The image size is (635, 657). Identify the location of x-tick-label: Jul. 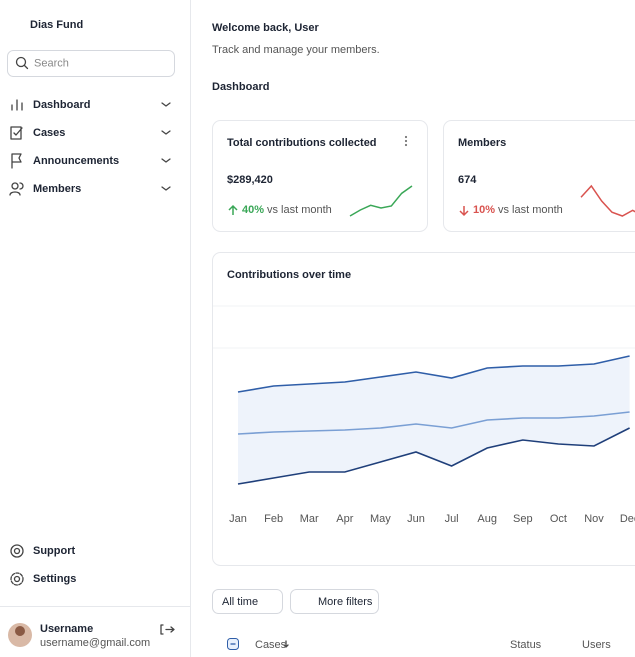
(452, 519).